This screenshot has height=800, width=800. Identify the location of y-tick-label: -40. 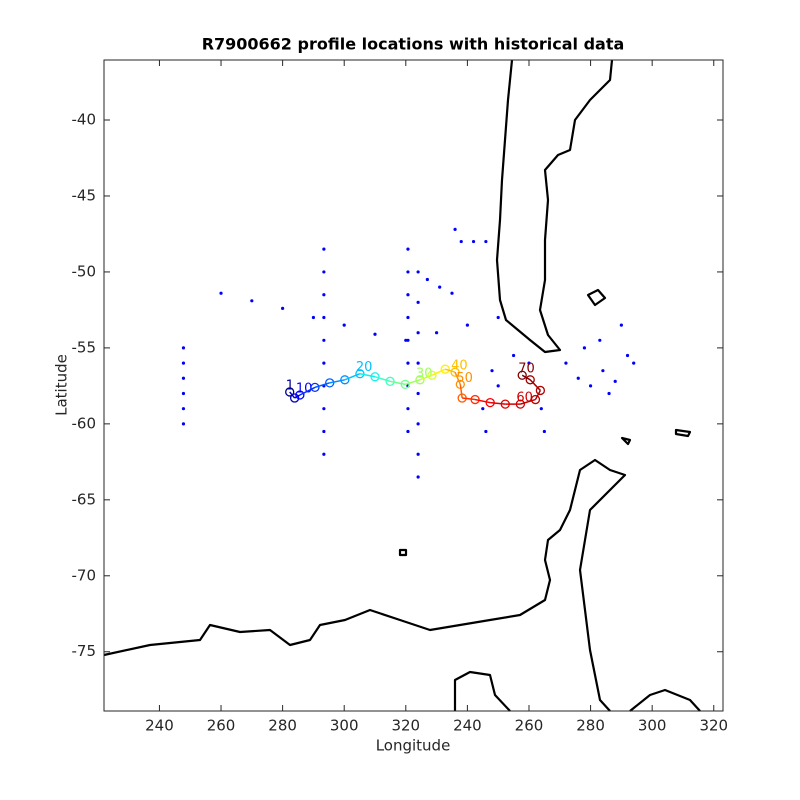
(84, 120).